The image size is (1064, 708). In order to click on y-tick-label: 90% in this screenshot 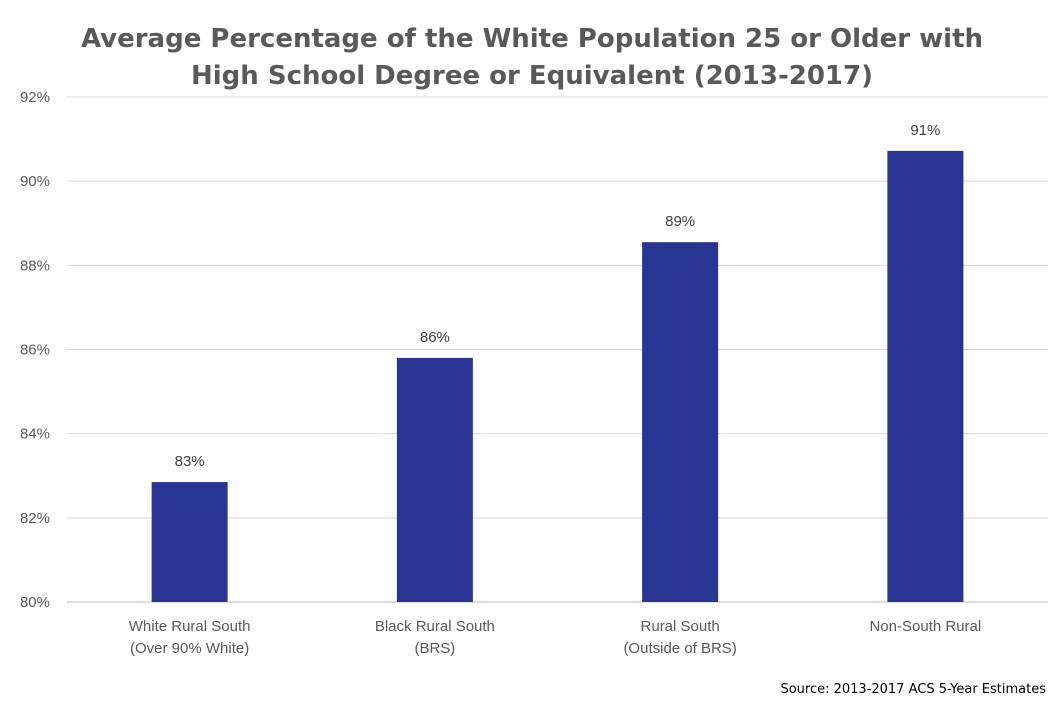, I will do `click(35, 181)`.